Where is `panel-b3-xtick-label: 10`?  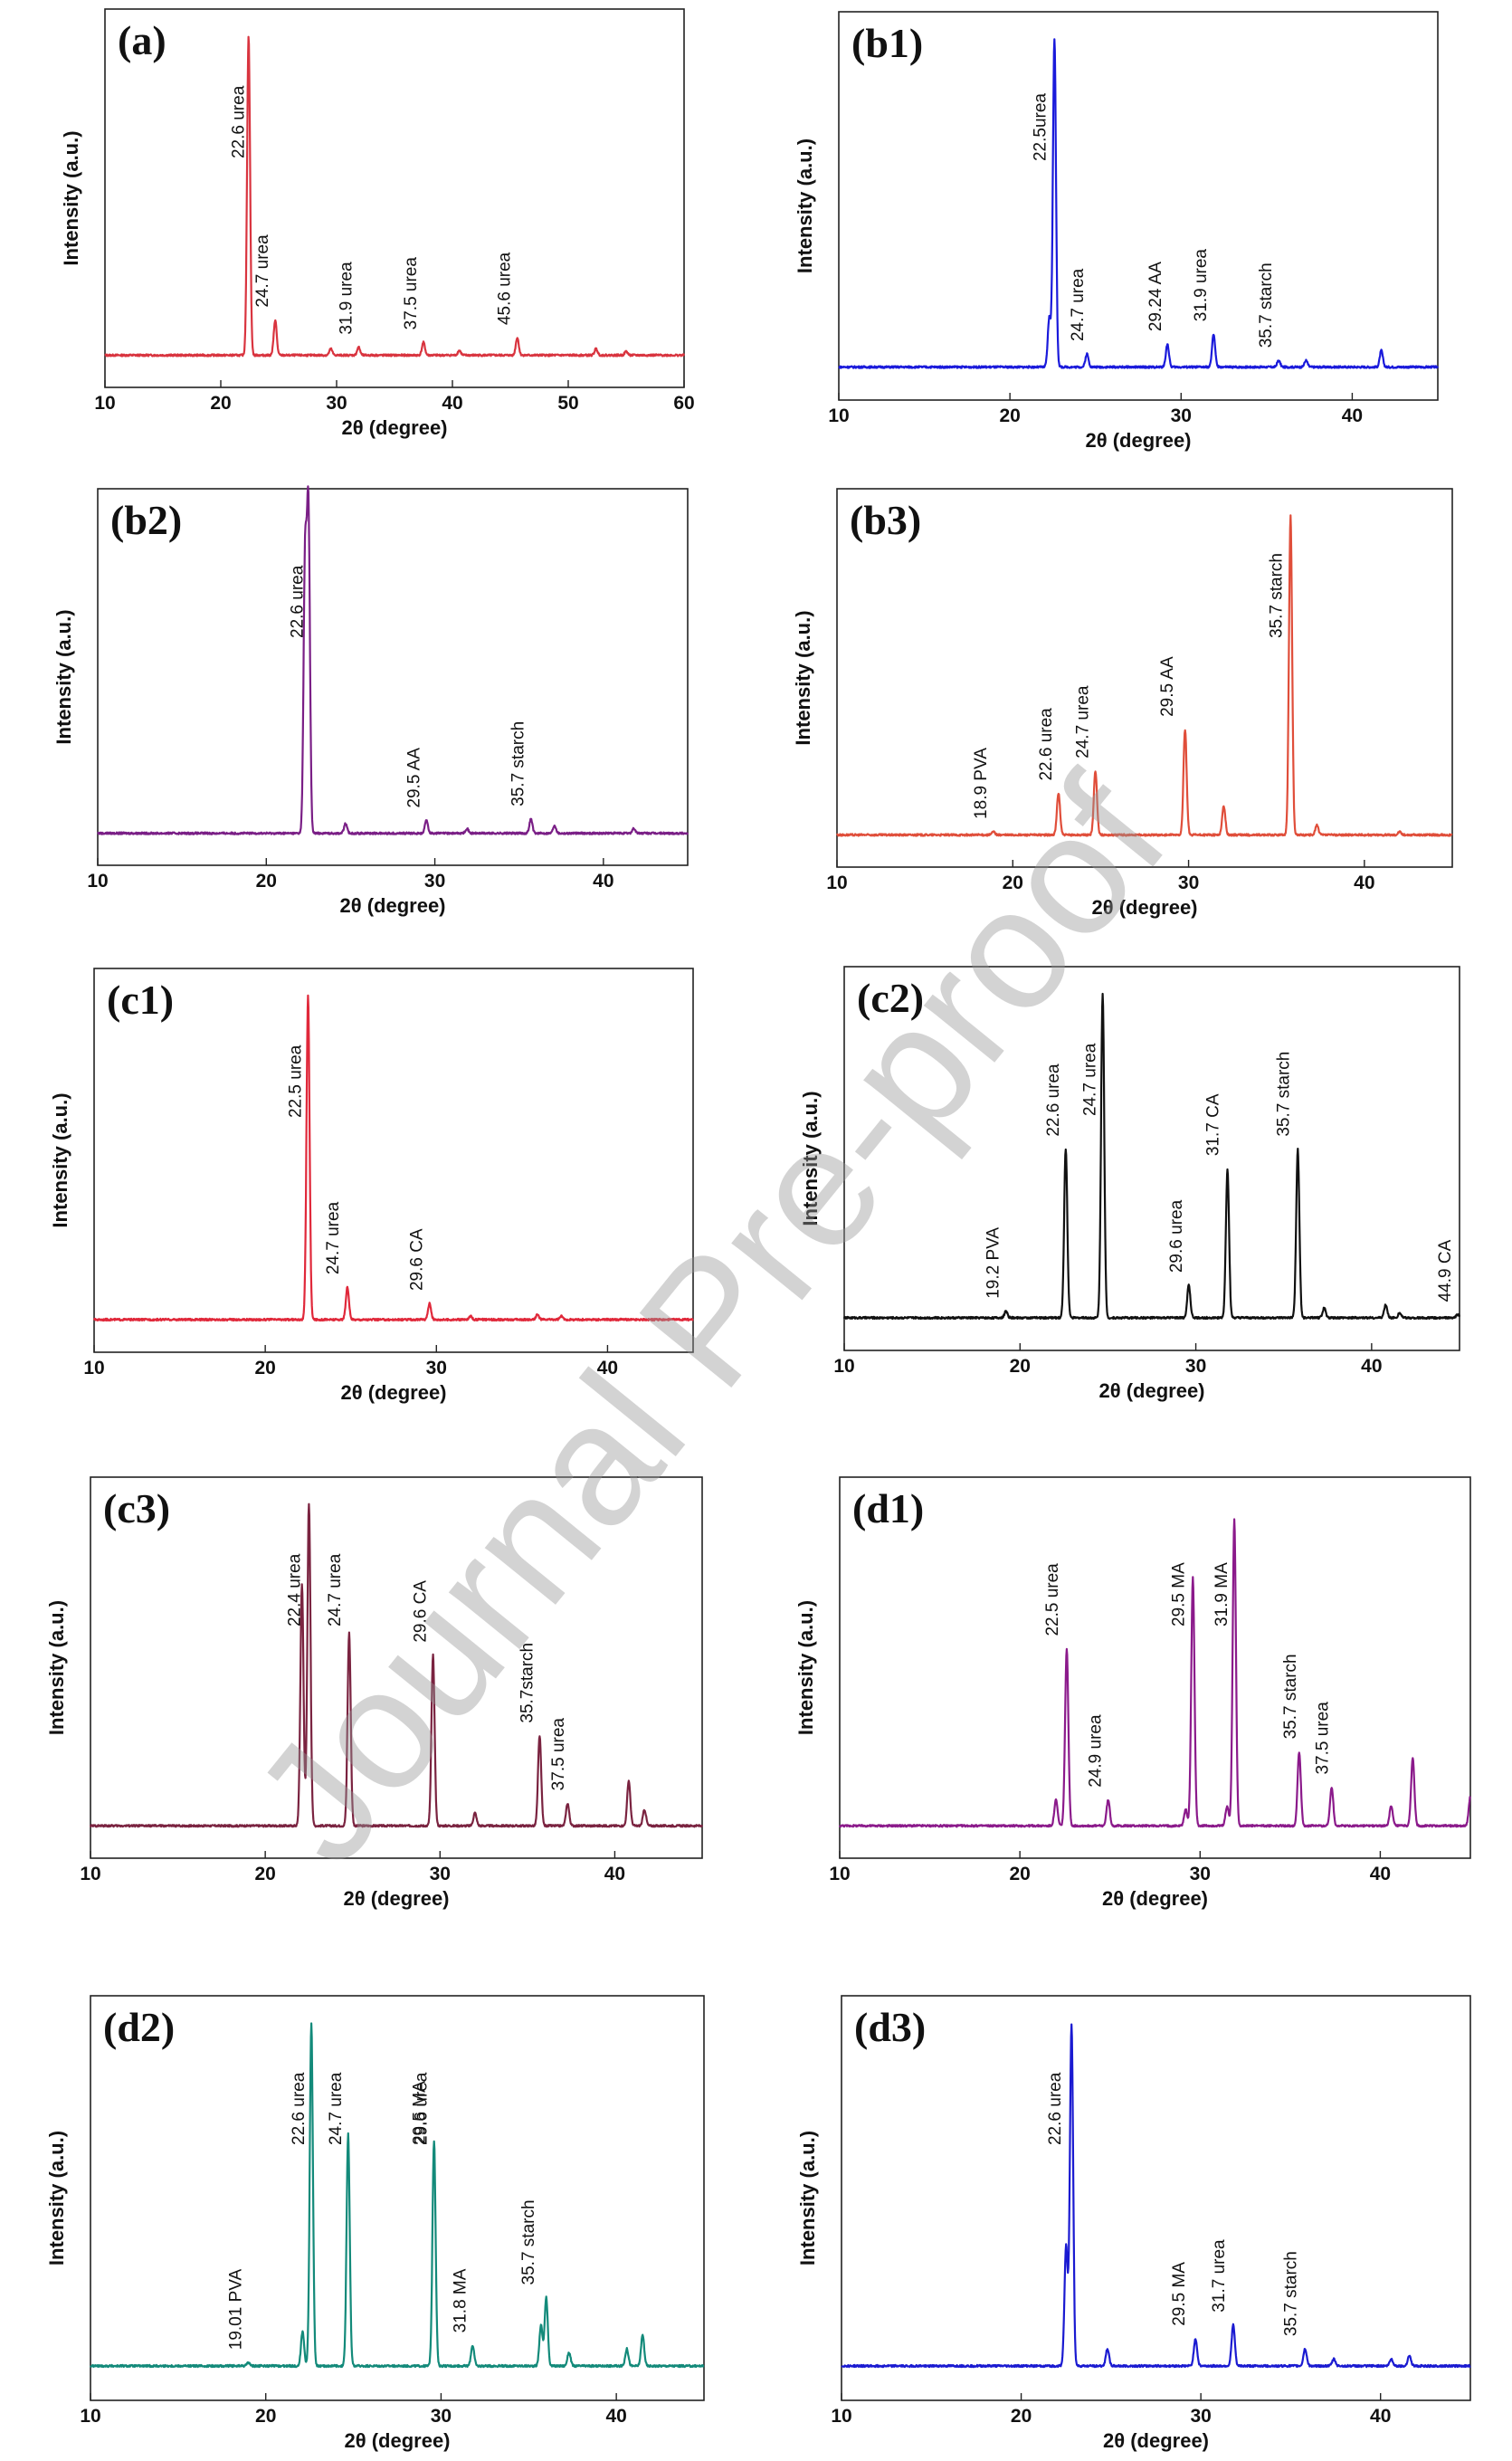 panel-b3-xtick-label: 10 is located at coordinates (837, 883).